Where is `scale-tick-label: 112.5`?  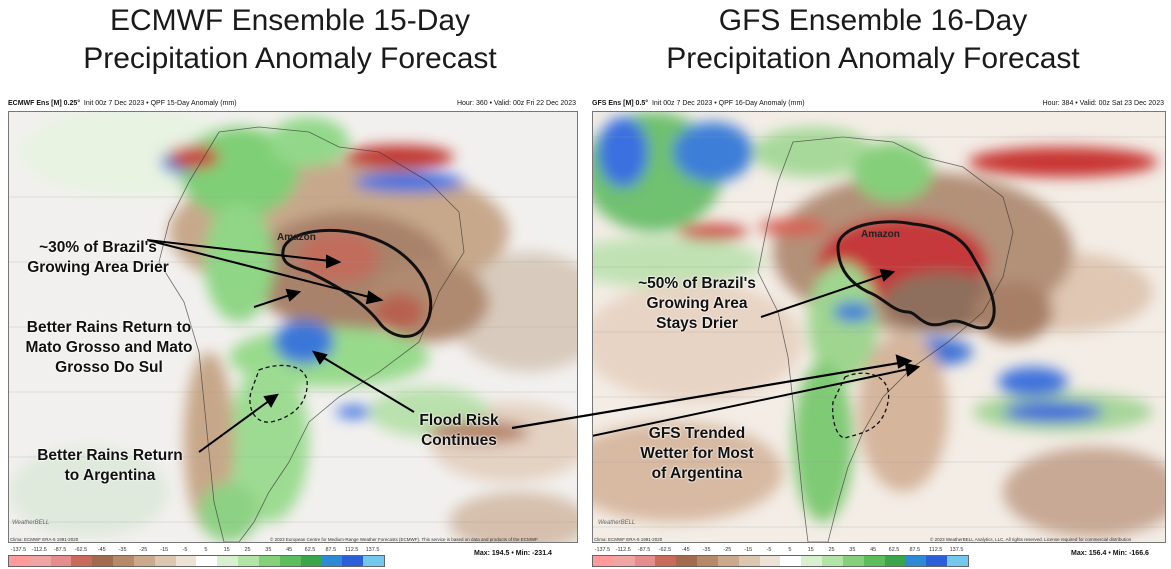 scale-tick-label: 112.5 is located at coordinates (351, 550).